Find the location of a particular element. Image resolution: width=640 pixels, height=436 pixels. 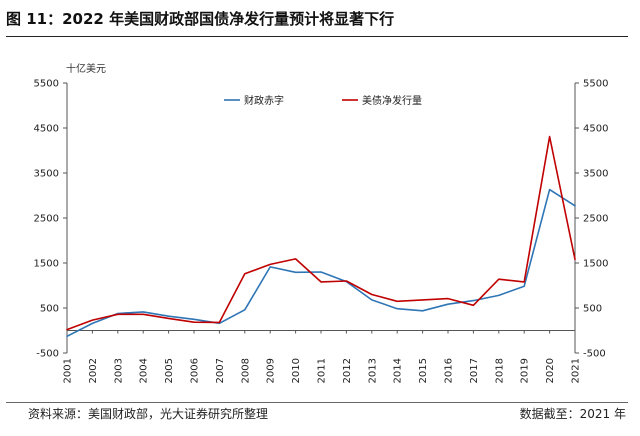

x-tick-label: 2006 is located at coordinates (195, 370).